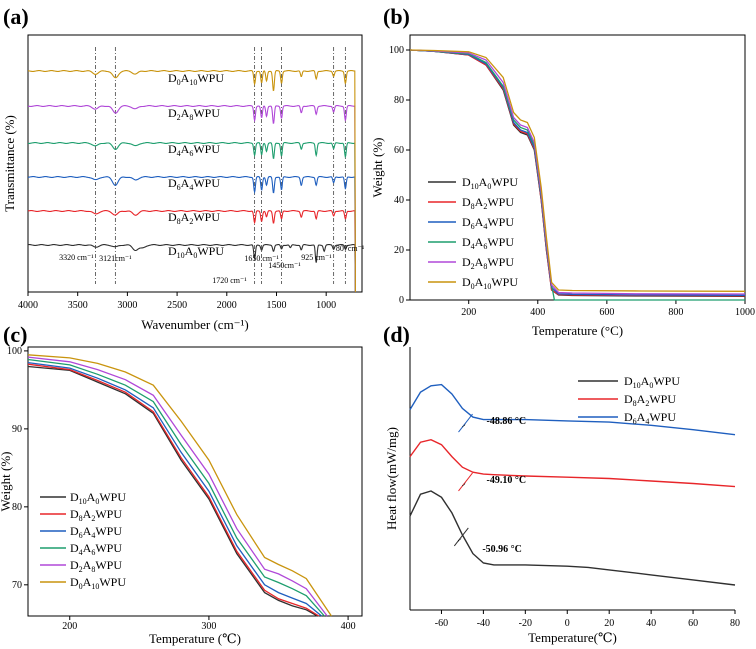  Describe the element at coordinates (284, 265) in the screenshot. I see `peak-label: 1450cm⁻¹` at that location.